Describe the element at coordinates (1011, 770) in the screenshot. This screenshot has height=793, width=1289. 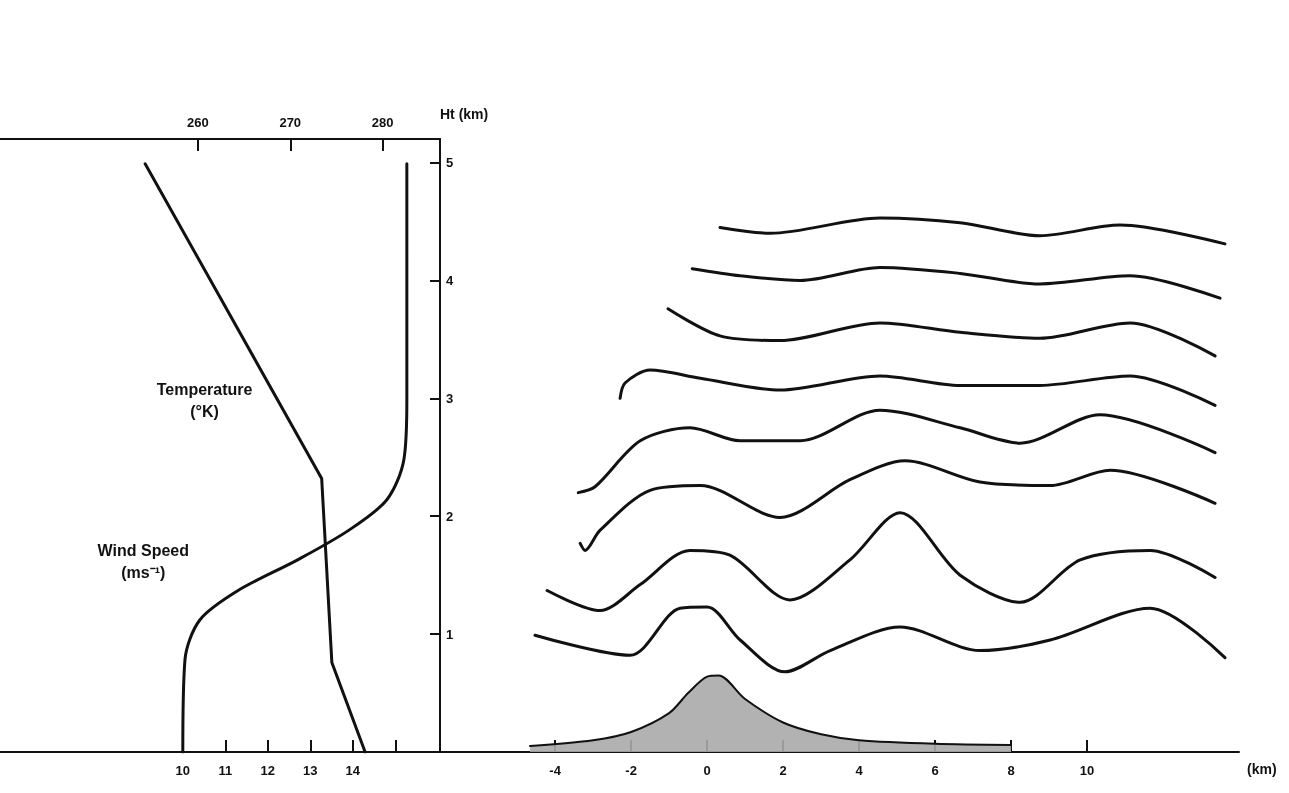
I see `x-tick-label: 8` at that location.